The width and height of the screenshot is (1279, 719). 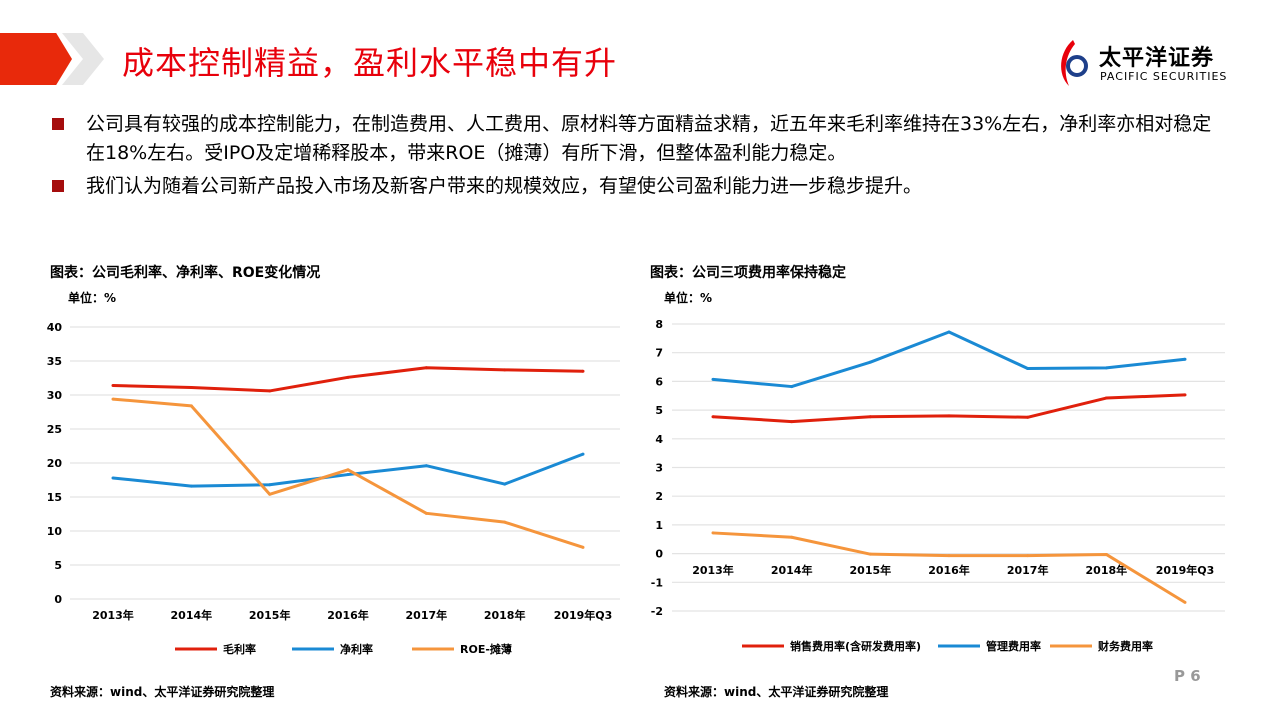 What do you see at coordinates (659, 439) in the screenshot?
I see `chart2-y-tick: 4` at bounding box center [659, 439].